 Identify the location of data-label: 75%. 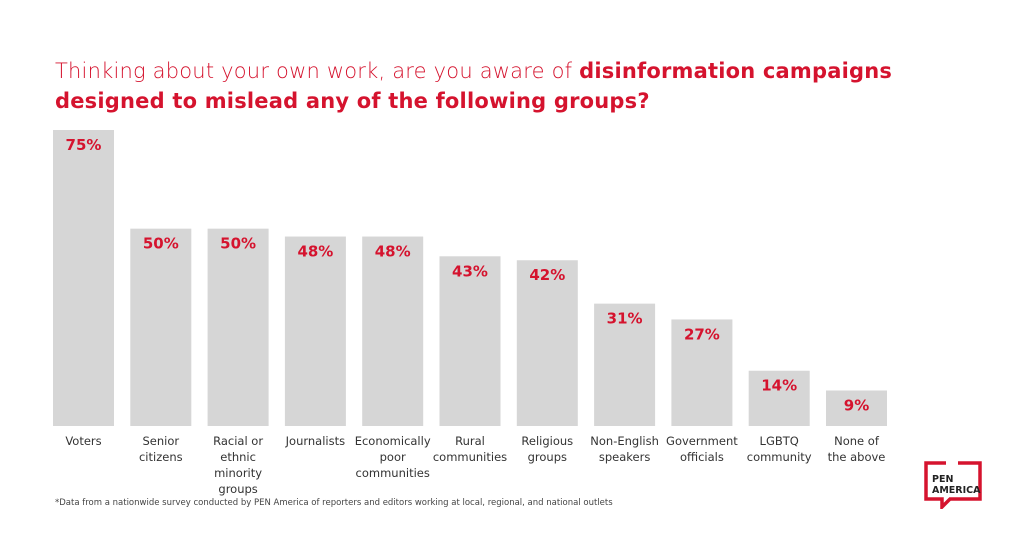
(84, 145).